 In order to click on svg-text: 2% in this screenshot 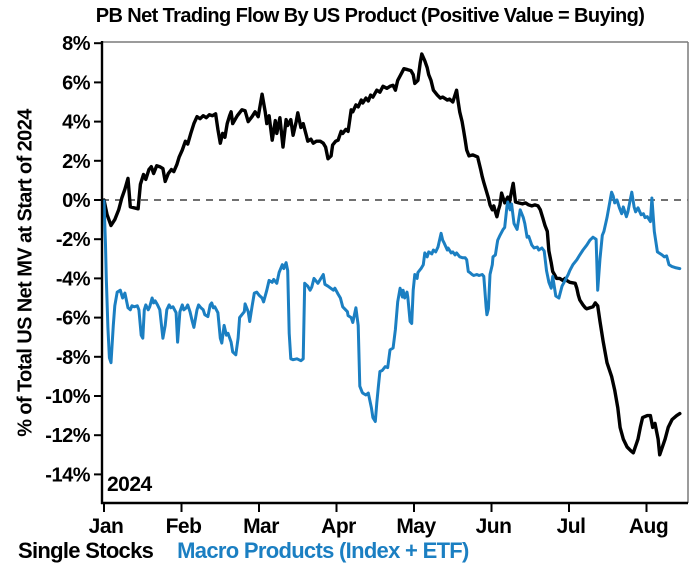, I will do `click(76, 162)`.